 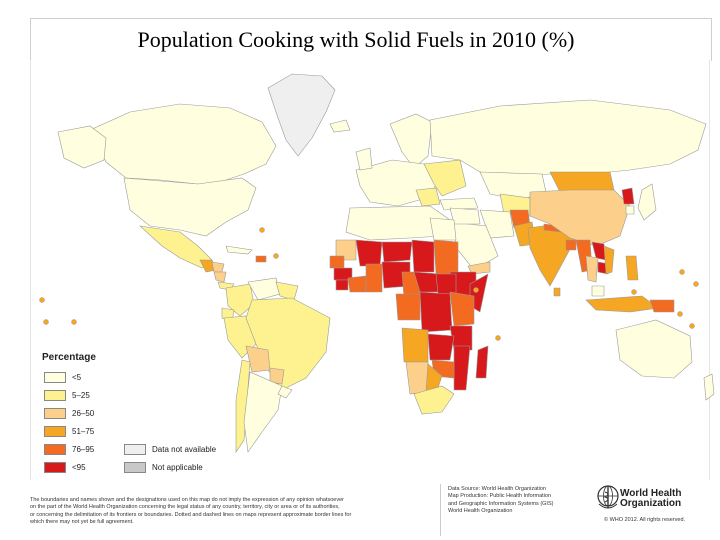 What do you see at coordinates (592, 269) in the screenshot?
I see `thailand` at bounding box center [592, 269].